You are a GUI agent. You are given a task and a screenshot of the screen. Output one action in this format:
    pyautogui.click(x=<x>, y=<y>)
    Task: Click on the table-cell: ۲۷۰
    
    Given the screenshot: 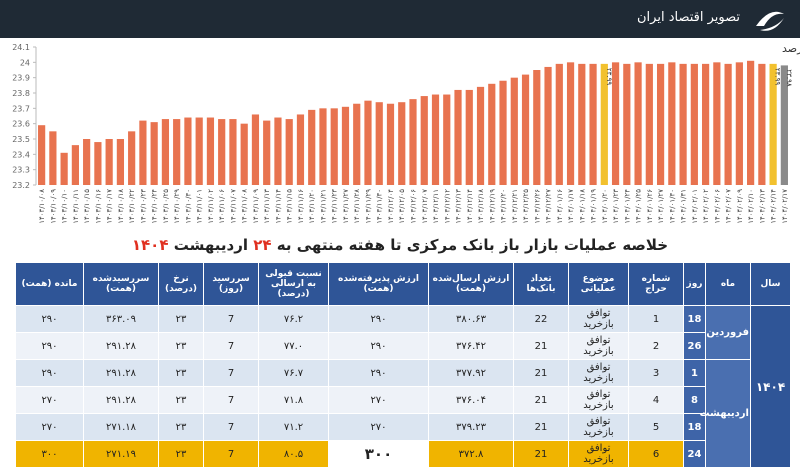 What is the action you would take?
    pyautogui.click(x=49, y=427)
    